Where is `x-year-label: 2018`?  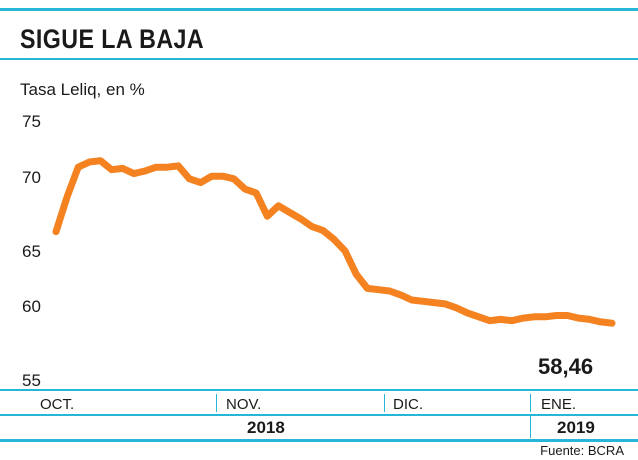
x-year-label: 2018 is located at coordinates (266, 427).